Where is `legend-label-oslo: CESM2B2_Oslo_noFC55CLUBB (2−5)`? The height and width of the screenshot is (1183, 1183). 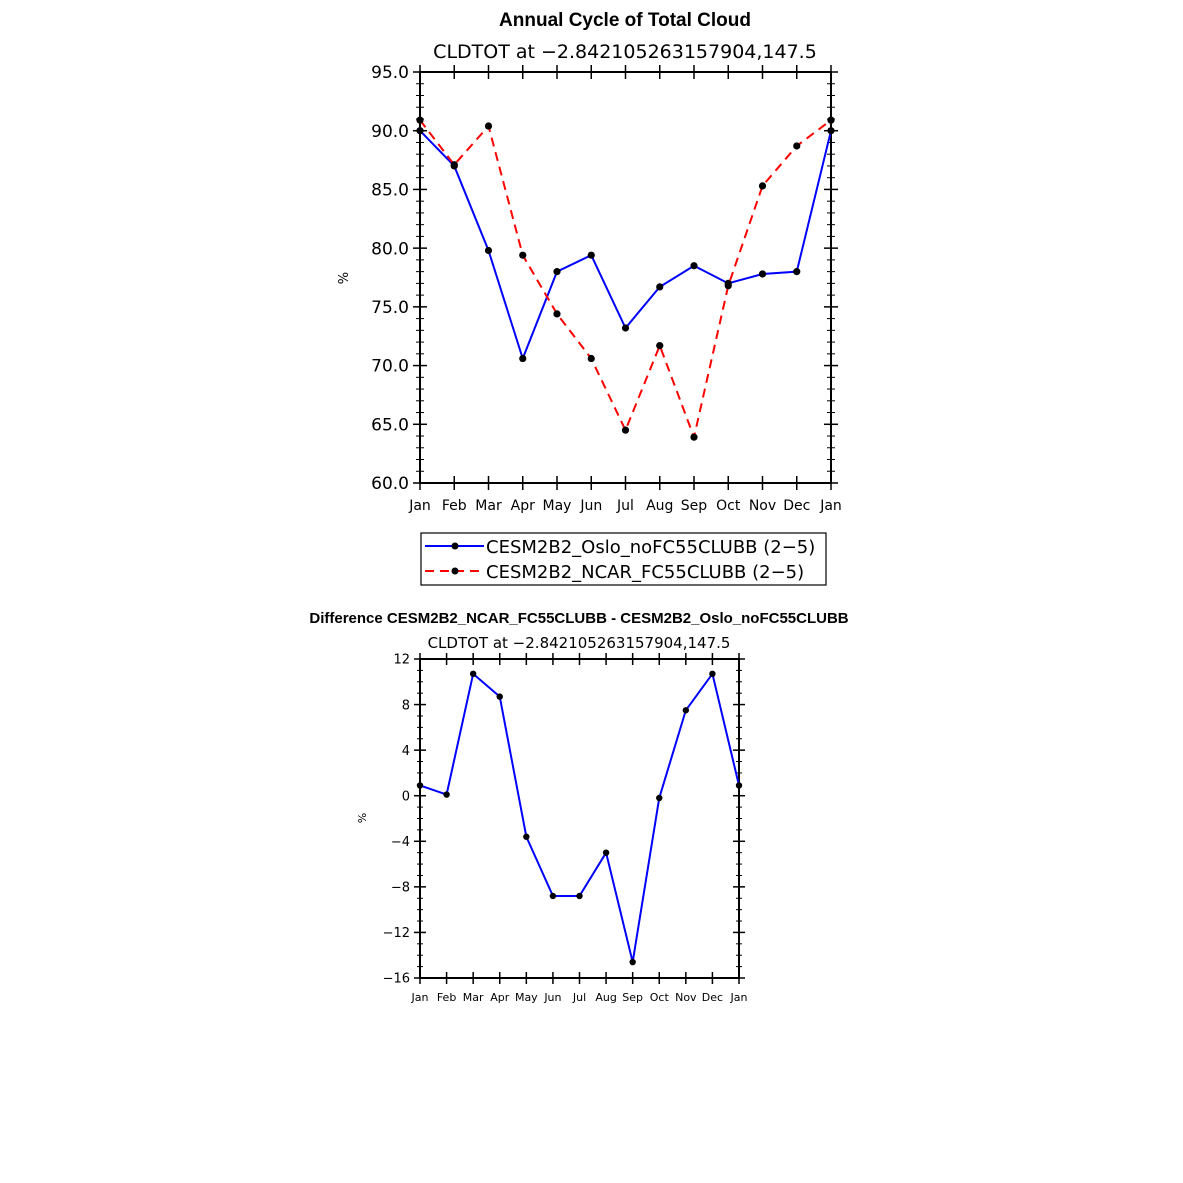
legend-label-oslo: CESM2B2_Oslo_noFC55CLUBB (2−5) is located at coordinates (650, 547).